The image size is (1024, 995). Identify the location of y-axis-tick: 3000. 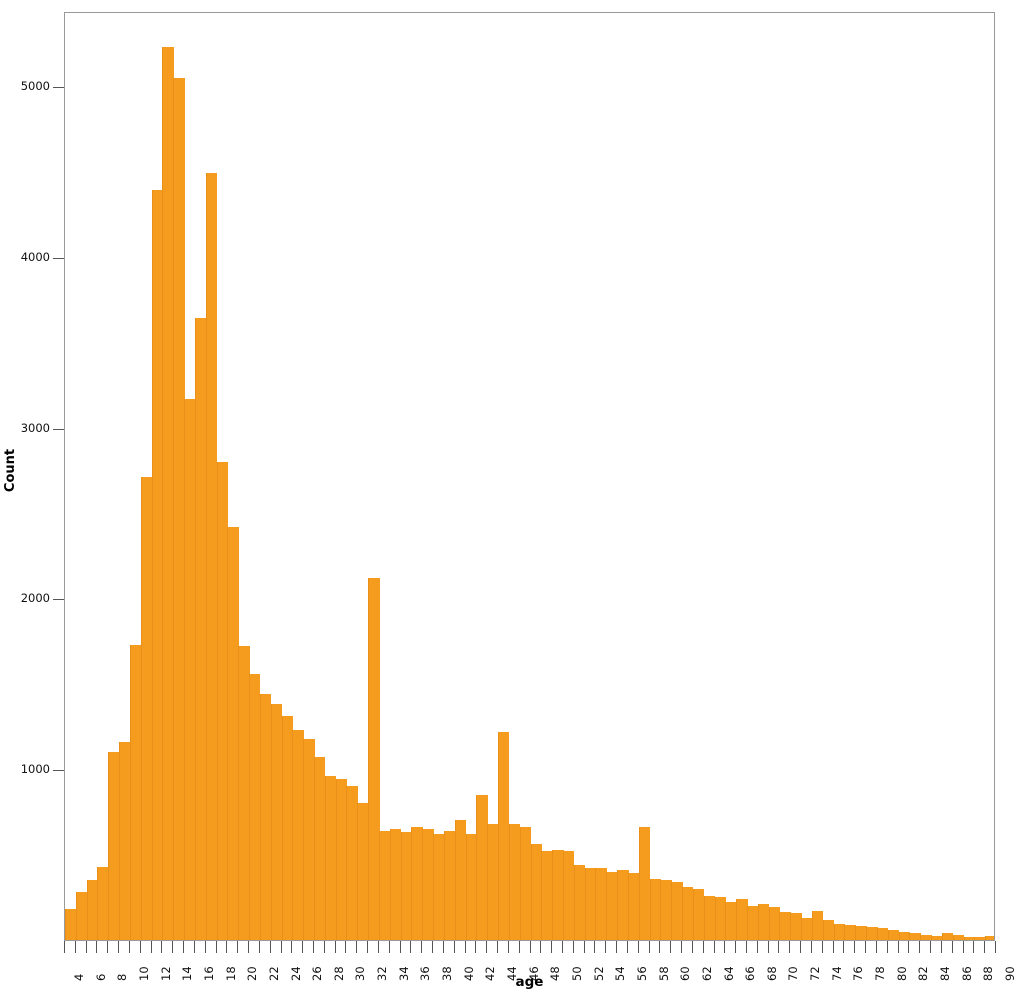
(42, 428).